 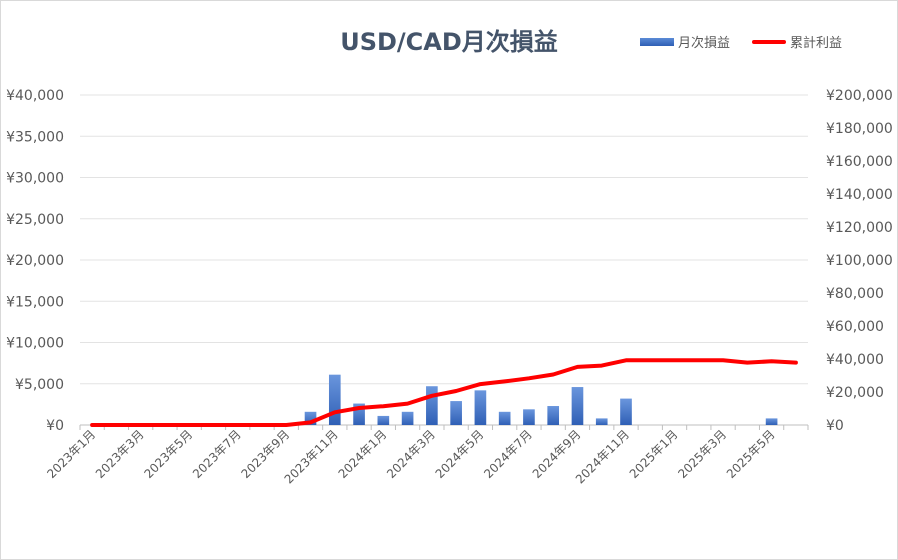 I want to click on cumulative-line, so click(x=444, y=392).